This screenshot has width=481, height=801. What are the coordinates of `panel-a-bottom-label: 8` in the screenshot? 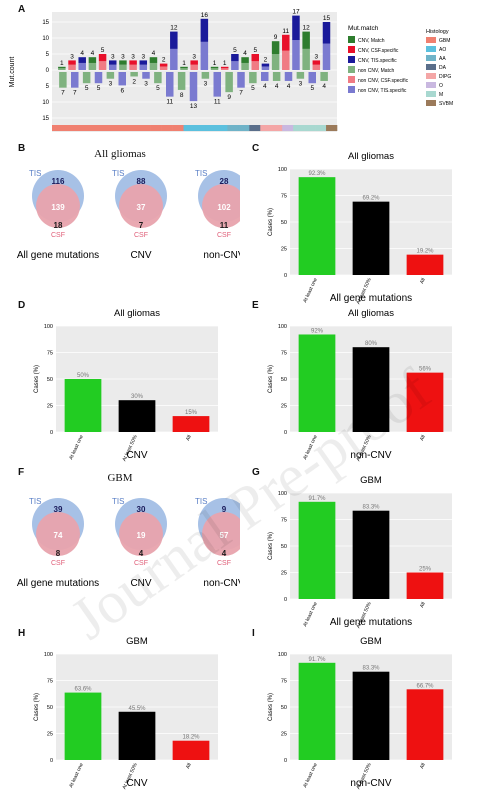 It's located at (182, 95).